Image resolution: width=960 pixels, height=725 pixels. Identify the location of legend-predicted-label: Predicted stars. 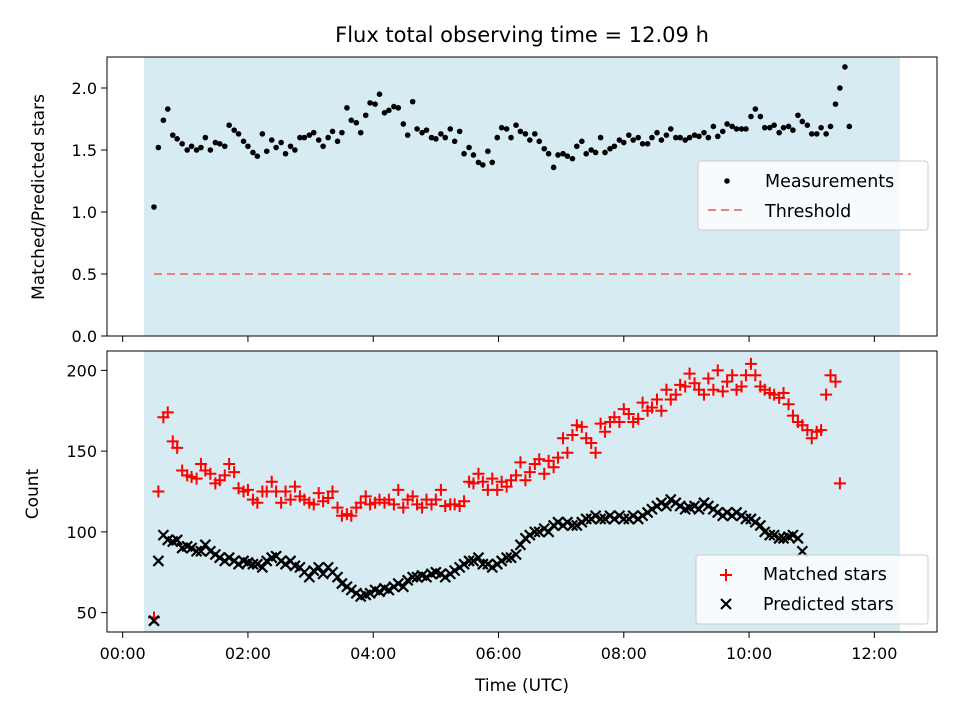
(828, 605).